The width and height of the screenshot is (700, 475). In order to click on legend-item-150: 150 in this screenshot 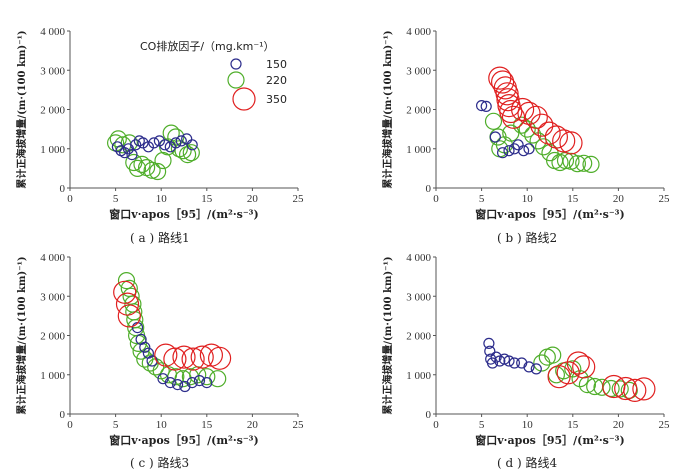, I will do `click(258, 64)`.